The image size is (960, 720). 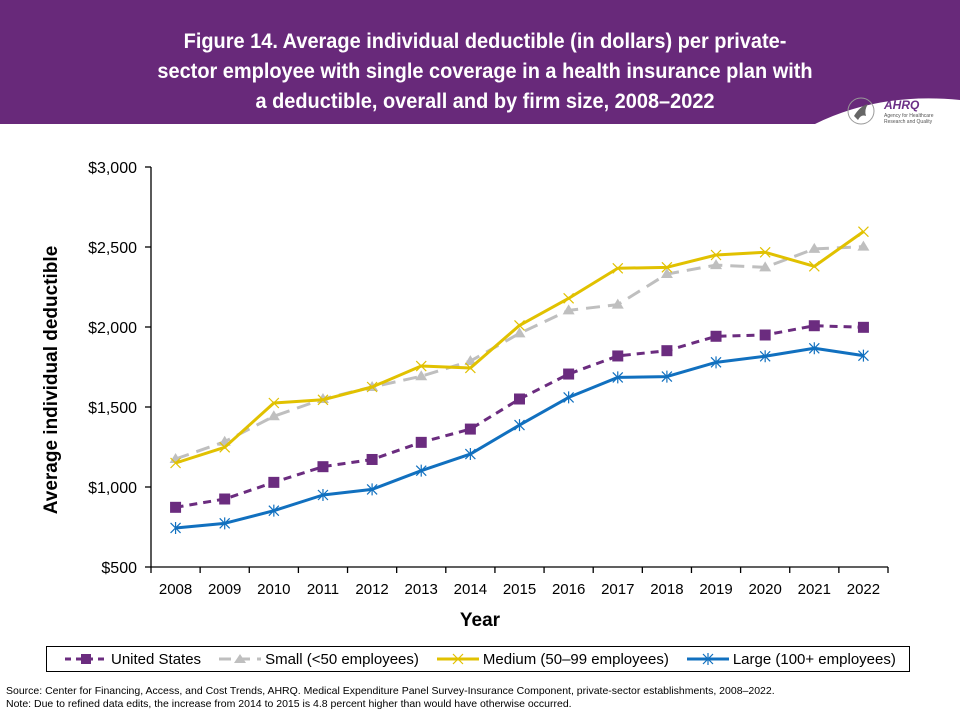 What do you see at coordinates (342, 659) in the screenshot?
I see `legend-label: Small (<50 employees)` at bounding box center [342, 659].